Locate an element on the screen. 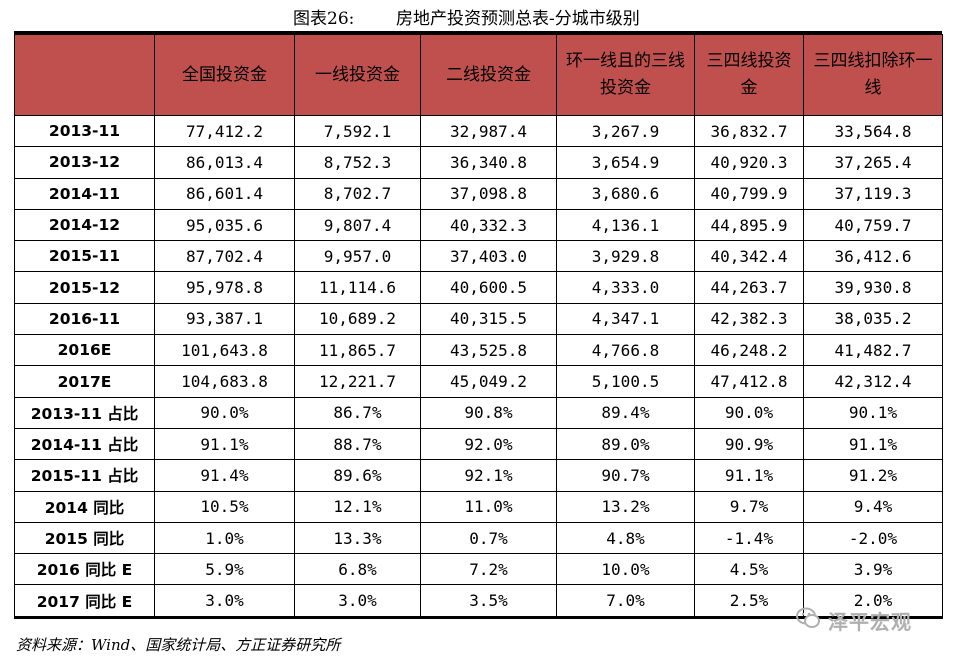  value-cell: 2.0% is located at coordinates (873, 601).